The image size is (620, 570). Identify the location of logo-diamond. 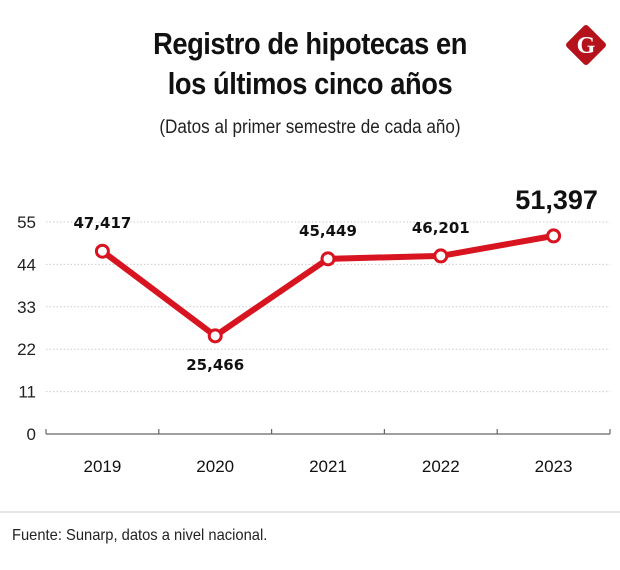
(586, 45).